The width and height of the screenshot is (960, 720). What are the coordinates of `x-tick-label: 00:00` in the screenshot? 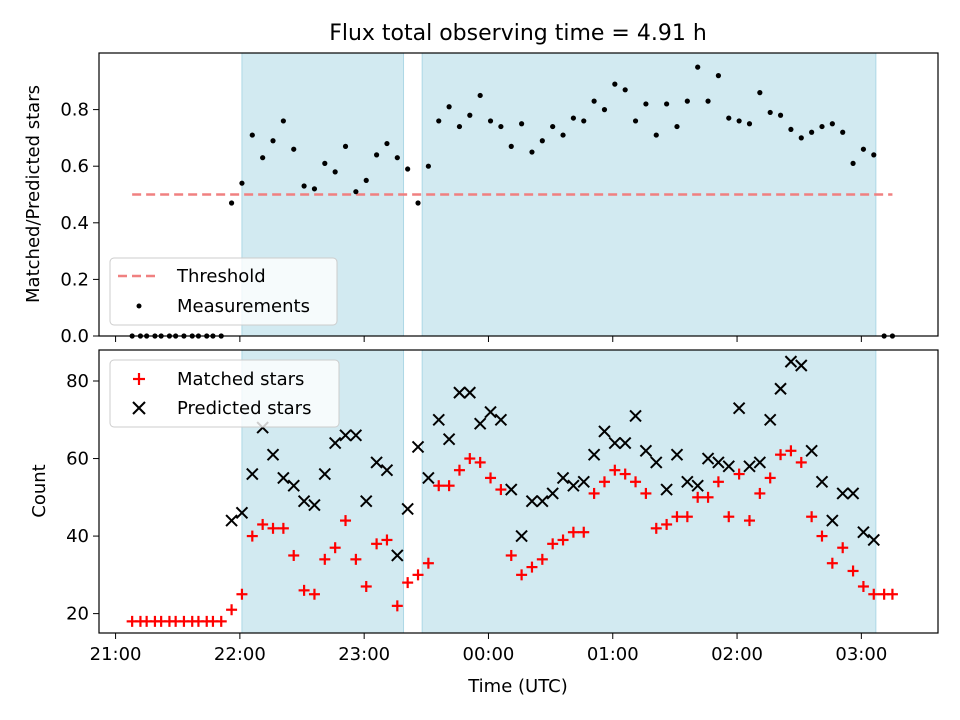 It's located at (489, 654).